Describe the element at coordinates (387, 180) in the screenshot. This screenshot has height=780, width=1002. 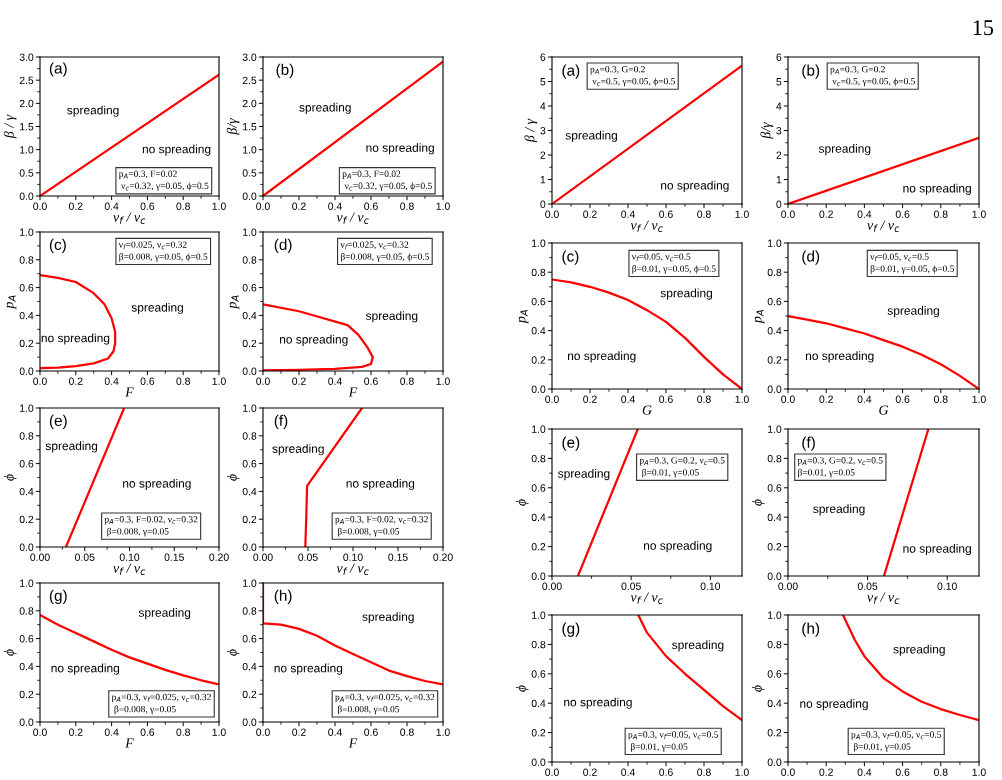
I see `annotation: p$_{A}$=0.3, F=0.02 ν$_{c}$=0.32, γ=0.05, ϕ=0.5` at that location.